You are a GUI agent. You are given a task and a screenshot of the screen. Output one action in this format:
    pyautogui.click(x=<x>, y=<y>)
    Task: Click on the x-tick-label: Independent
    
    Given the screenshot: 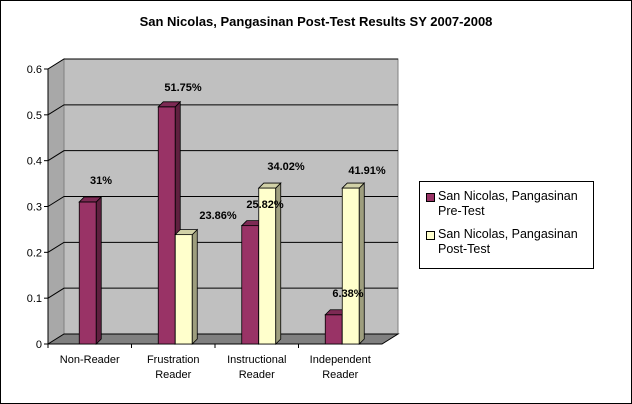 What is the action you would take?
    pyautogui.click(x=340, y=360)
    